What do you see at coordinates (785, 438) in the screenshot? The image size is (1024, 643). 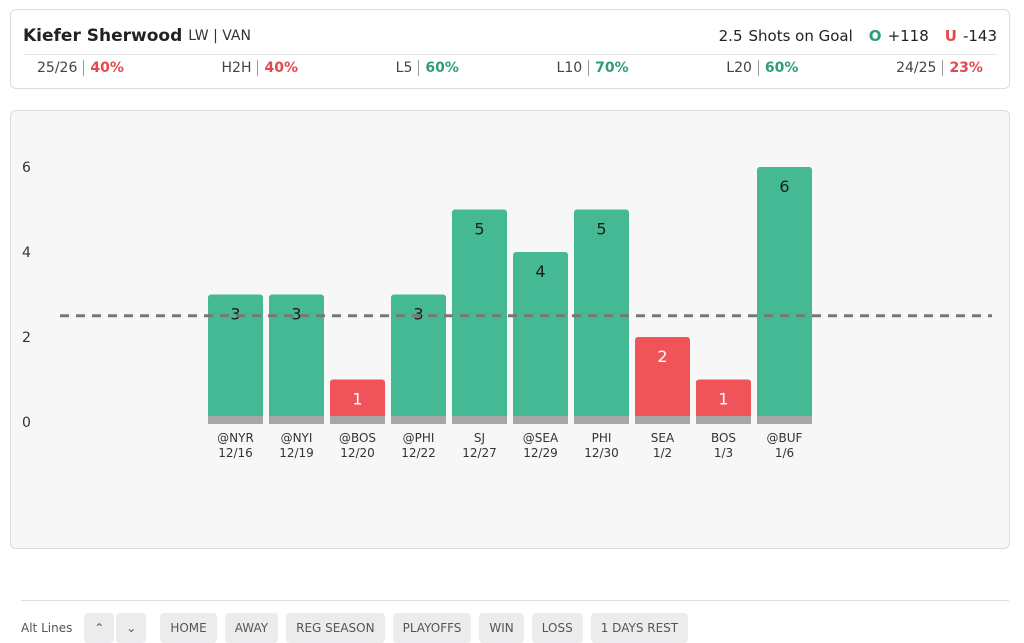 I see `x-tick-label: @BUF` at bounding box center [785, 438].